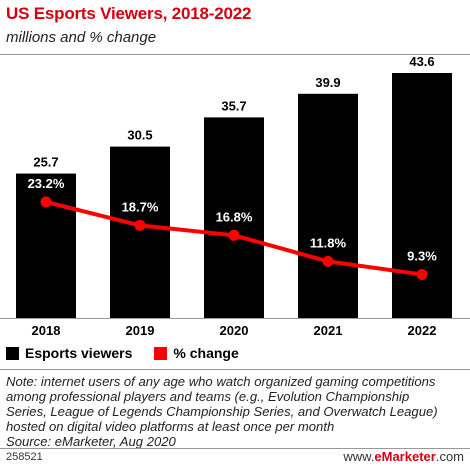  I want to click on line-value-label: 11.8%, so click(328, 242).